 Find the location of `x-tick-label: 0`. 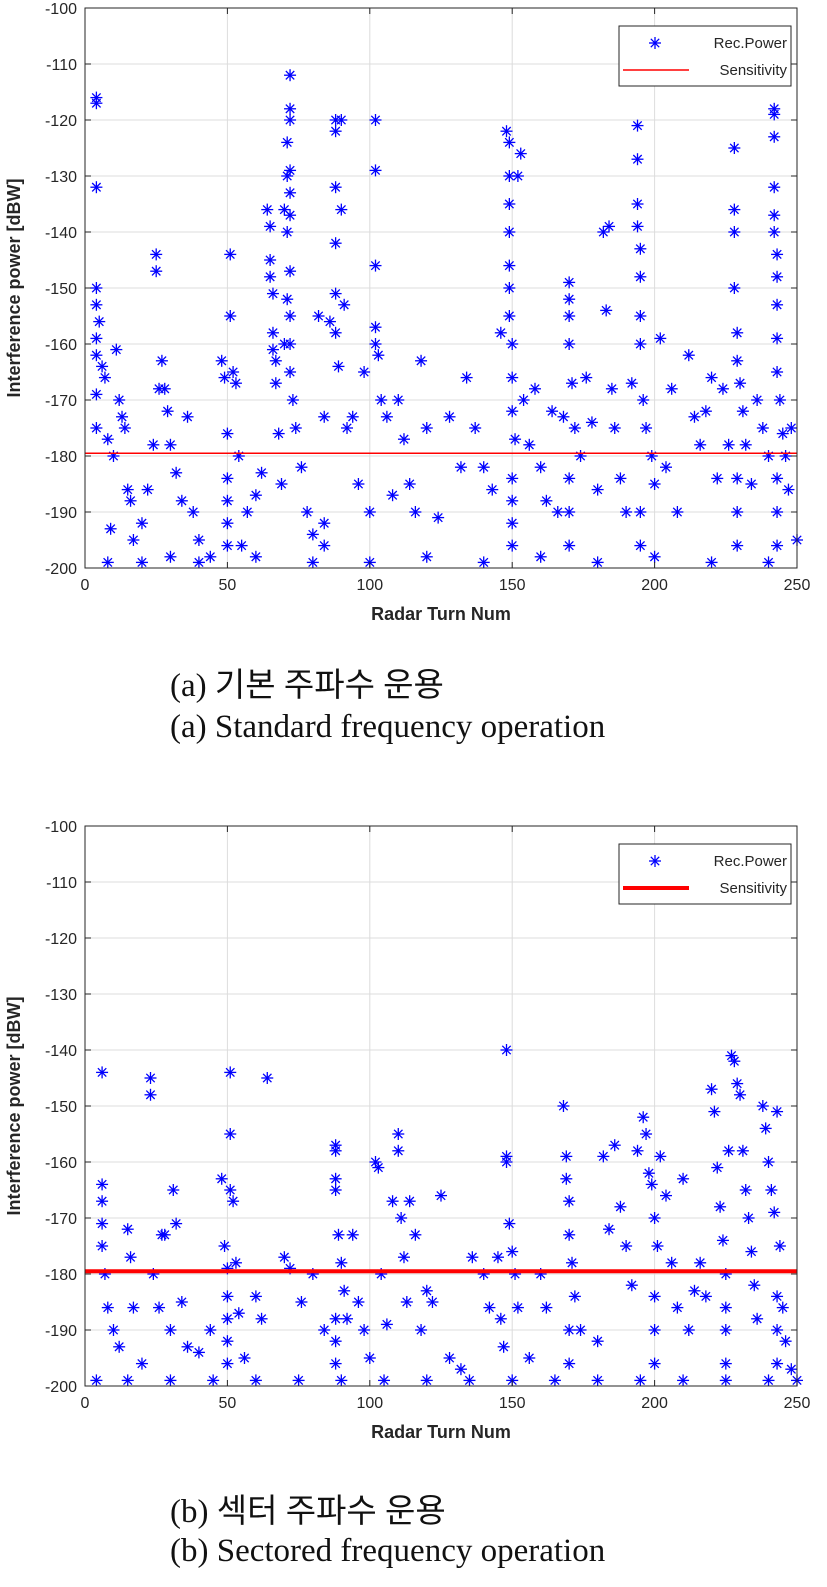

x-tick-label: 0 is located at coordinates (85, 585).